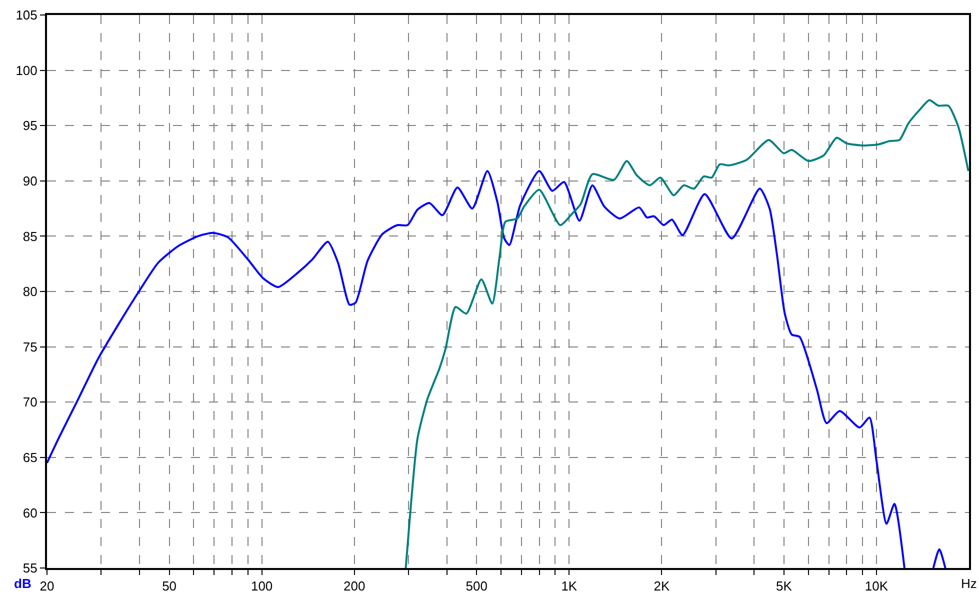 The image size is (979, 602). What do you see at coordinates (23, 583) in the screenshot?
I see `y-axis-title: dB` at bounding box center [23, 583].